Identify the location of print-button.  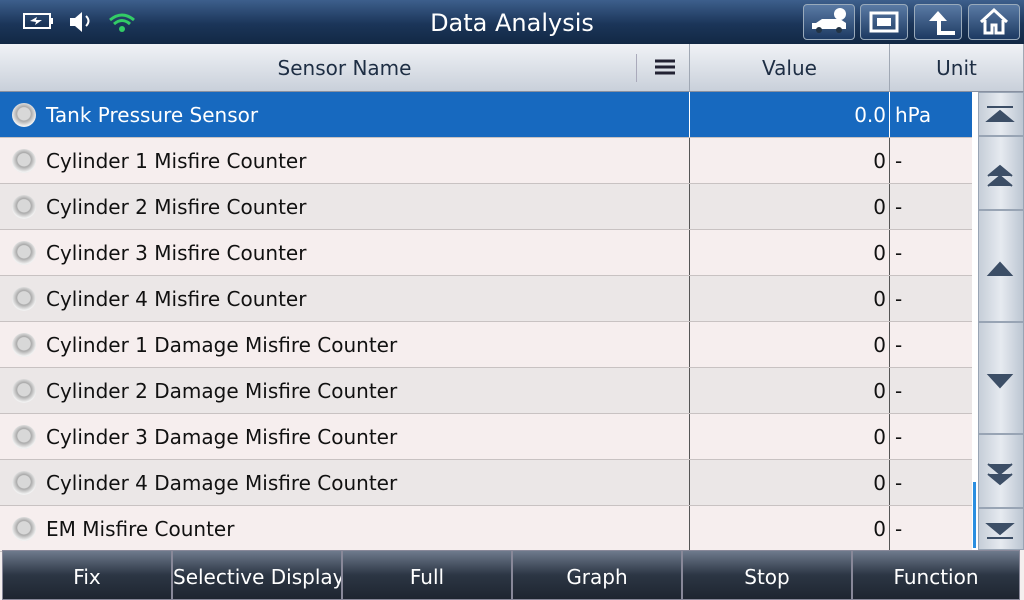
(884, 22).